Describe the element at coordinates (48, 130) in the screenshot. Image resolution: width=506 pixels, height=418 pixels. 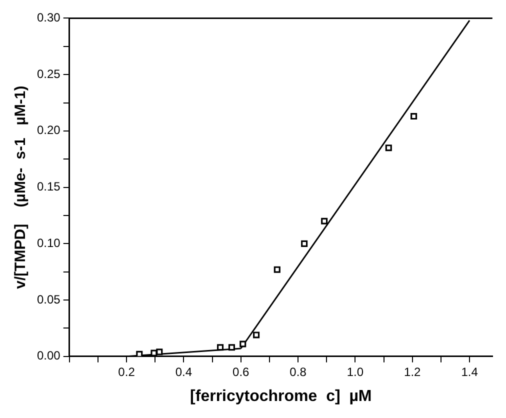
I see `y-tick-label: 0.20` at that location.